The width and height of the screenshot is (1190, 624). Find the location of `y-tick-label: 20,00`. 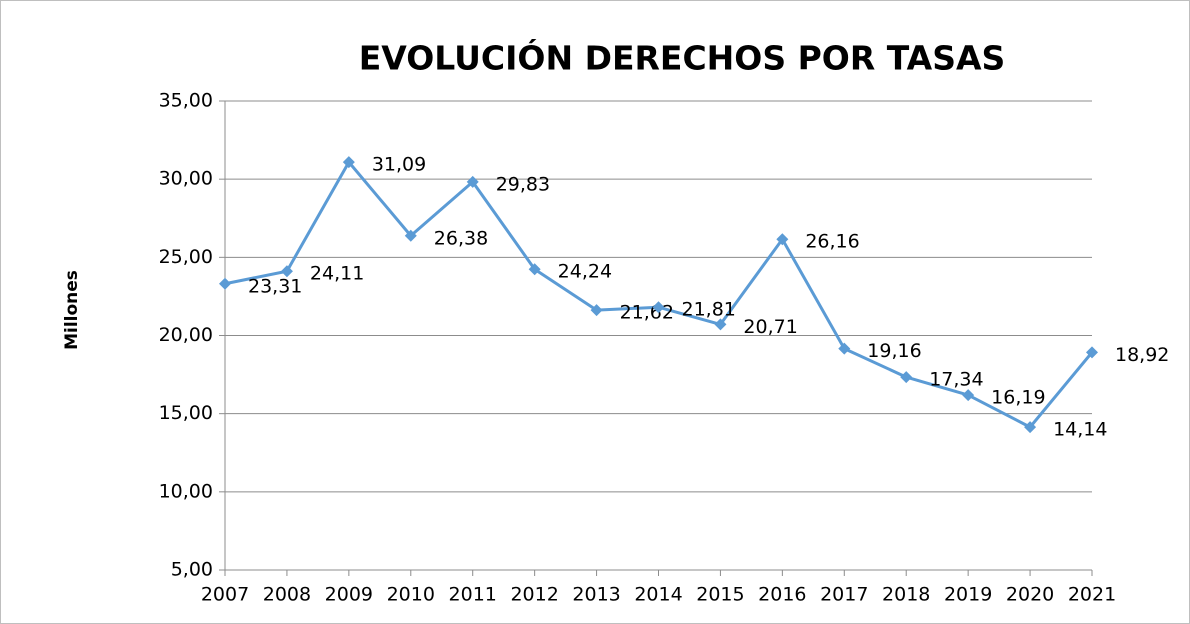

y-tick-label: 20,00 is located at coordinates (186, 335).